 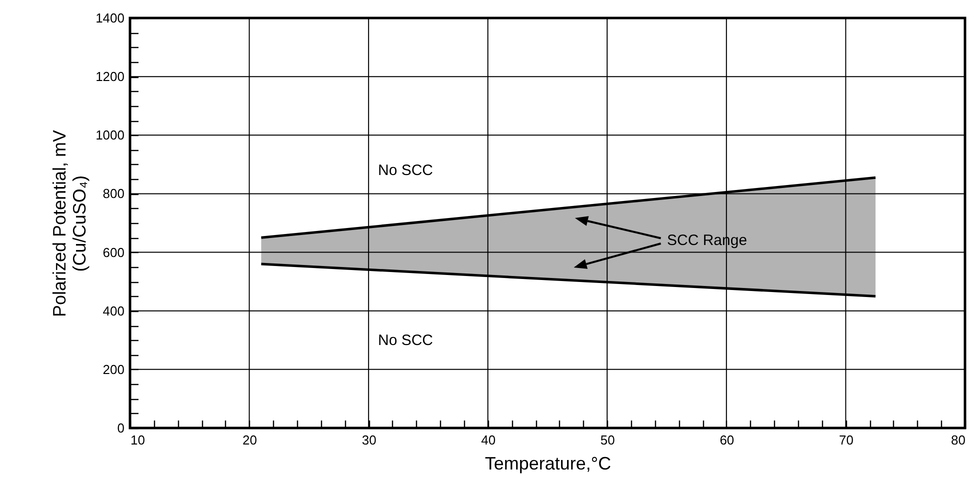 What do you see at coordinates (846, 440) in the screenshot?
I see `x-tick-label: 70` at bounding box center [846, 440].